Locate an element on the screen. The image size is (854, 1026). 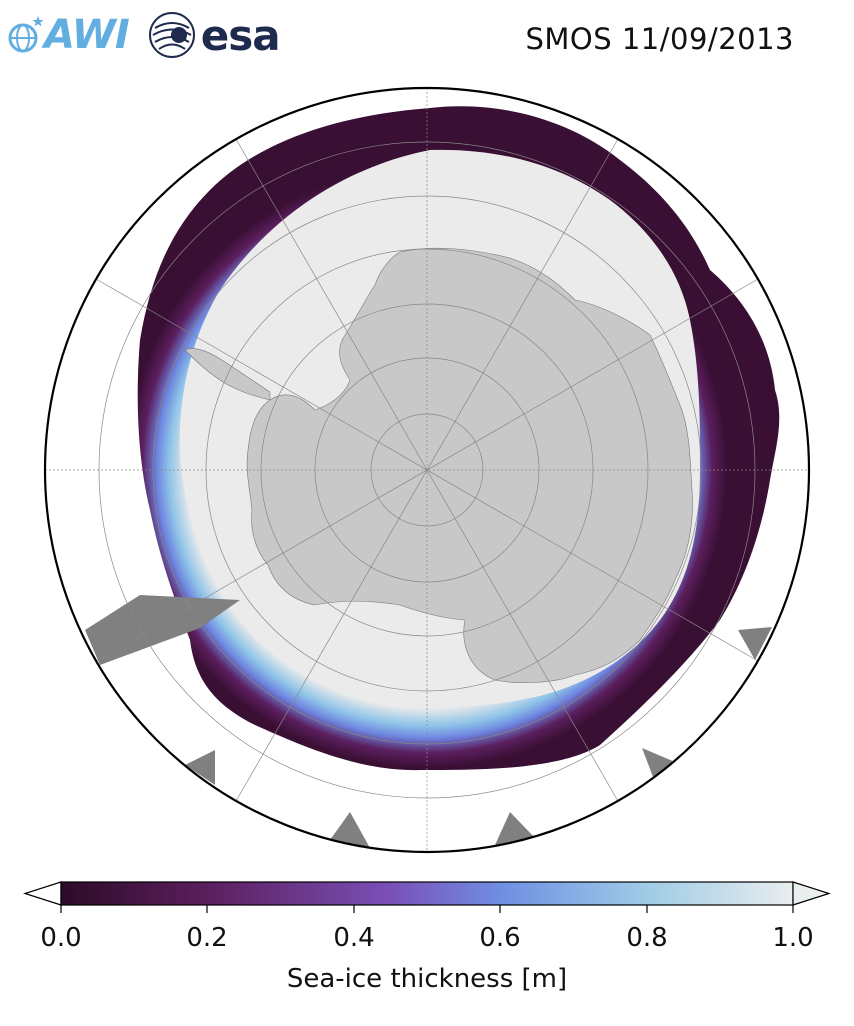
esa-logo: esa is located at coordinates (214, 35).